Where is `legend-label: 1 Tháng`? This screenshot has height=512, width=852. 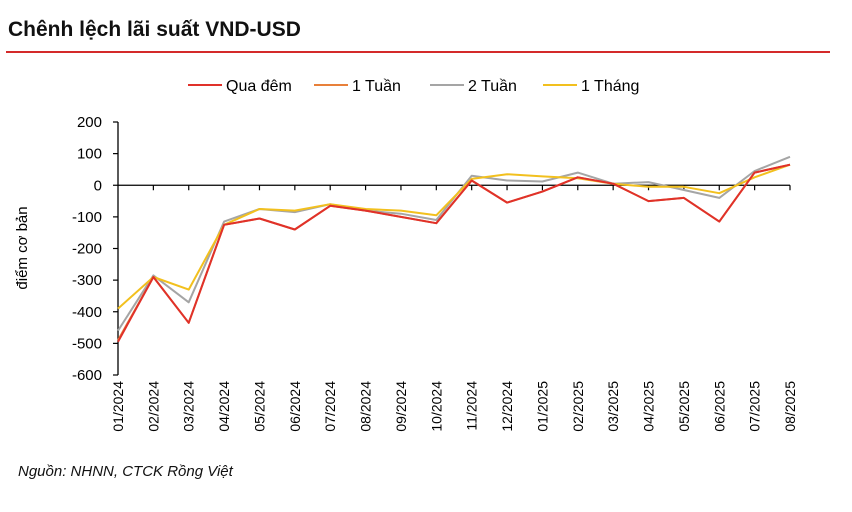 legend-label: 1 Tháng is located at coordinates (610, 86).